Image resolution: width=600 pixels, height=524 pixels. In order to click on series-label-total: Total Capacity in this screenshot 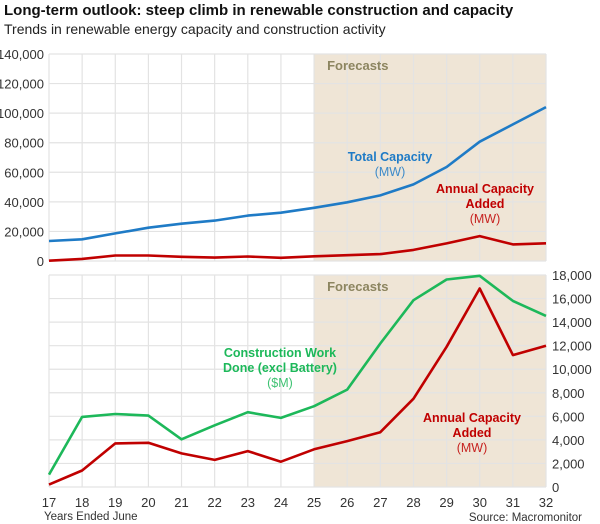, I will do `click(390, 157)`.